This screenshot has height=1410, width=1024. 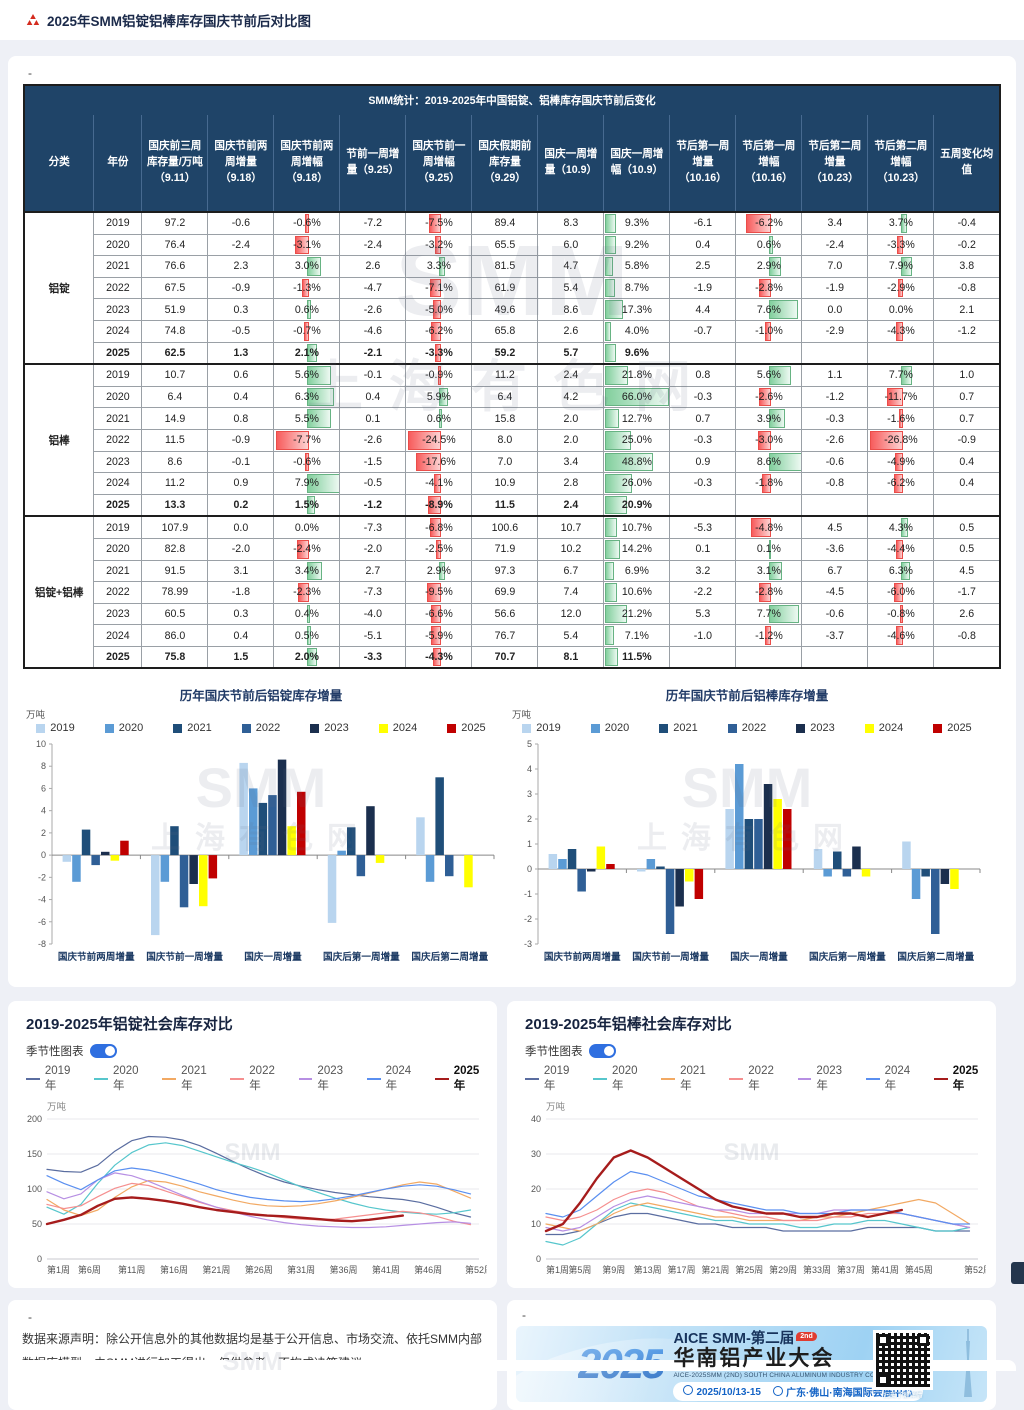 I want to click on svg-text: 国庆一周增量, so click(x=273, y=957).